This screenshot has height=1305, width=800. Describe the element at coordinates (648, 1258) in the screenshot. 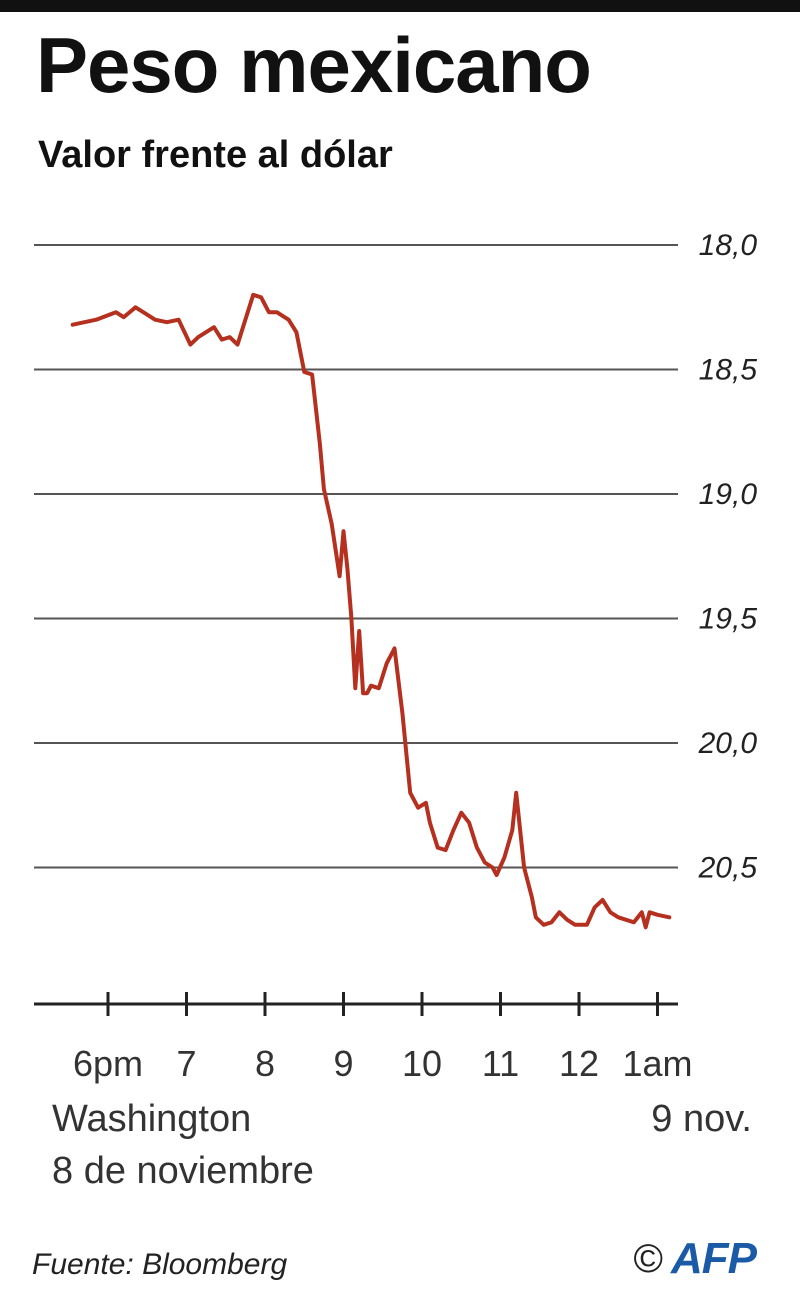

I see `copyright-symbol: ©` at that location.